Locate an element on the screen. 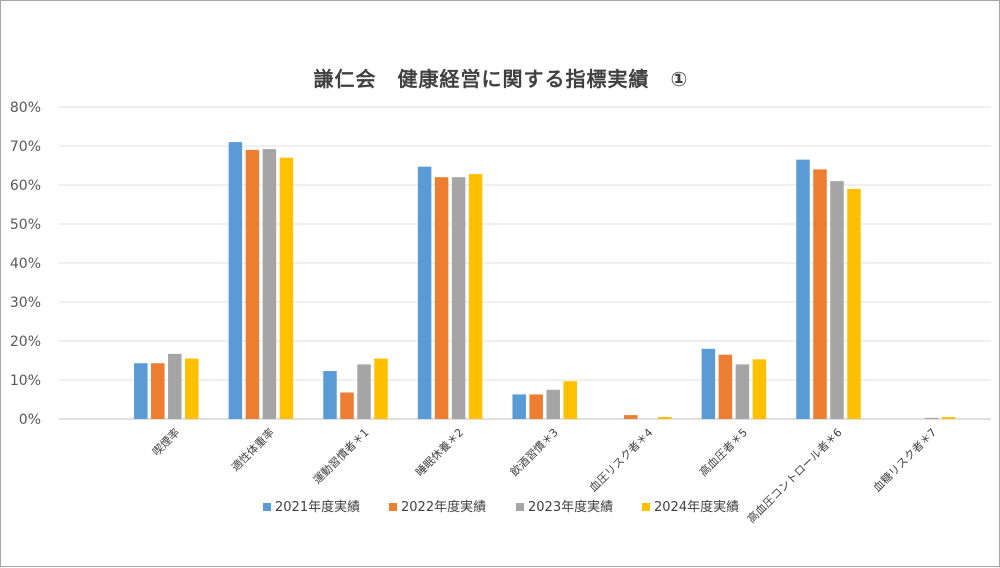 Image resolution: width=1000 pixels, height=568 pixels. y-tick-label: 70% is located at coordinates (25, 147).